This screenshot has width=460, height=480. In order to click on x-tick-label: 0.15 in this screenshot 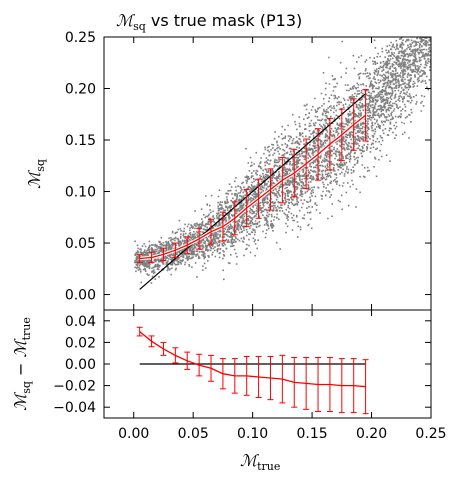, I will do `click(312, 434)`.